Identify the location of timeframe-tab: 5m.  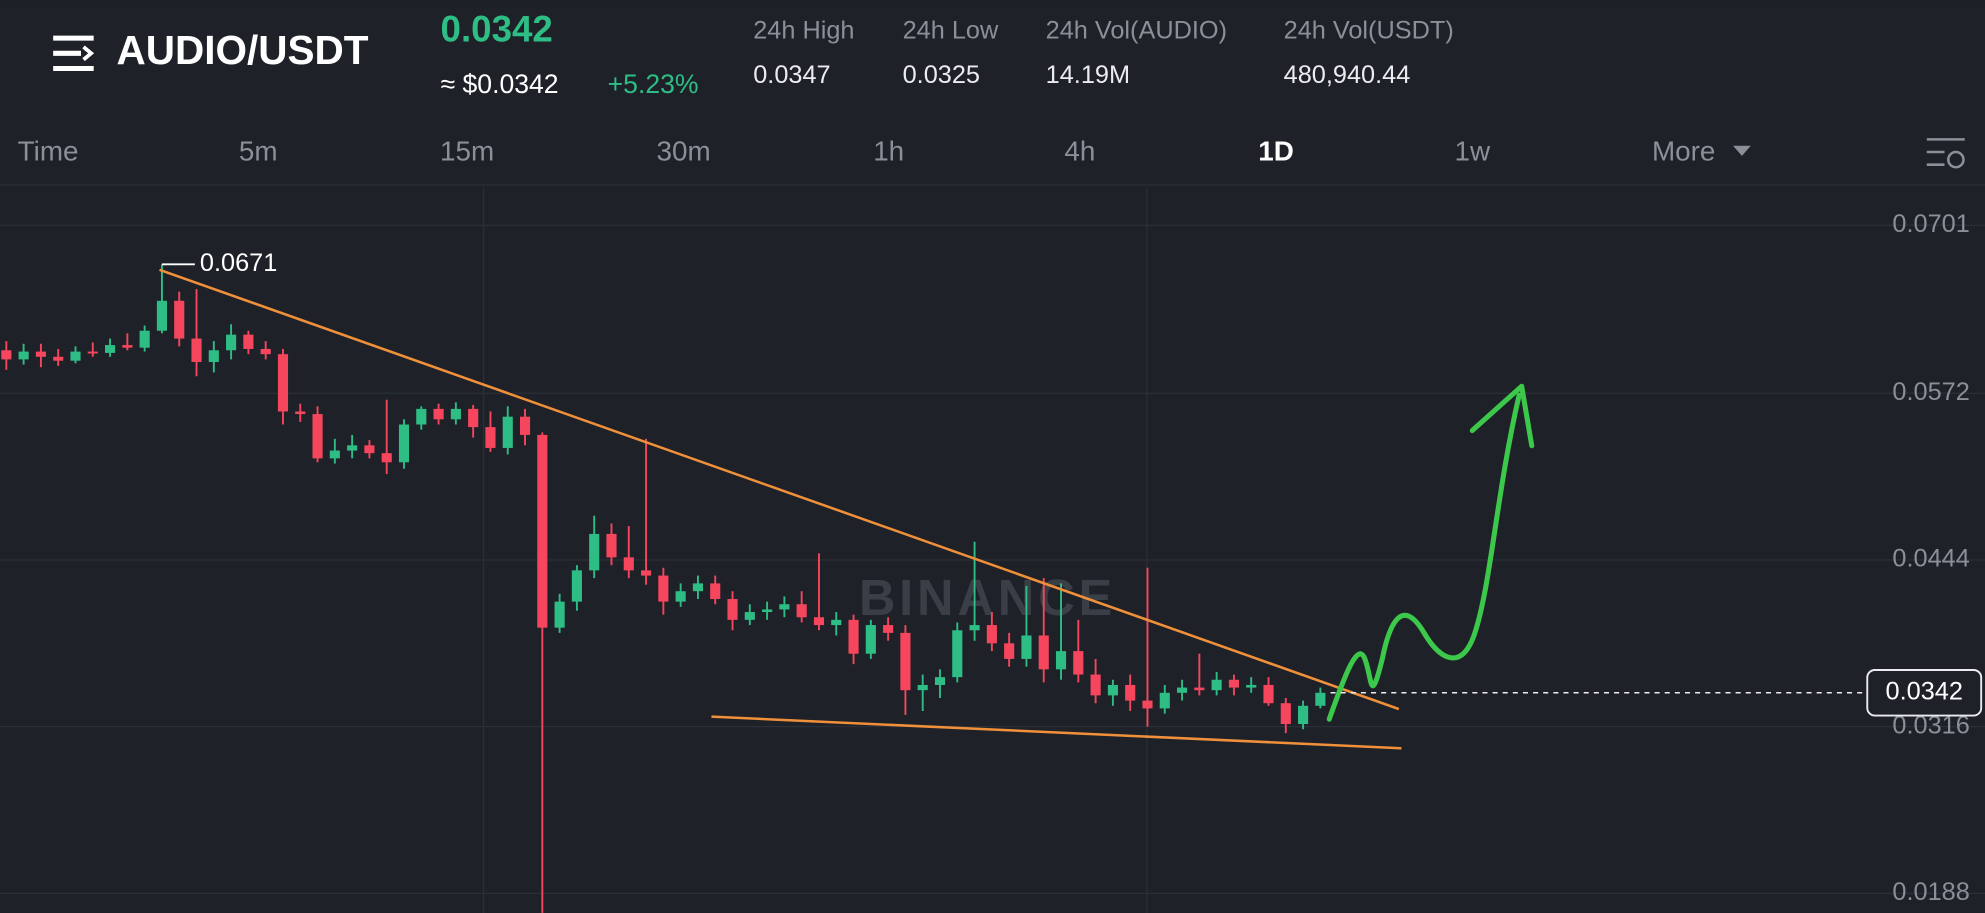
(258, 151).